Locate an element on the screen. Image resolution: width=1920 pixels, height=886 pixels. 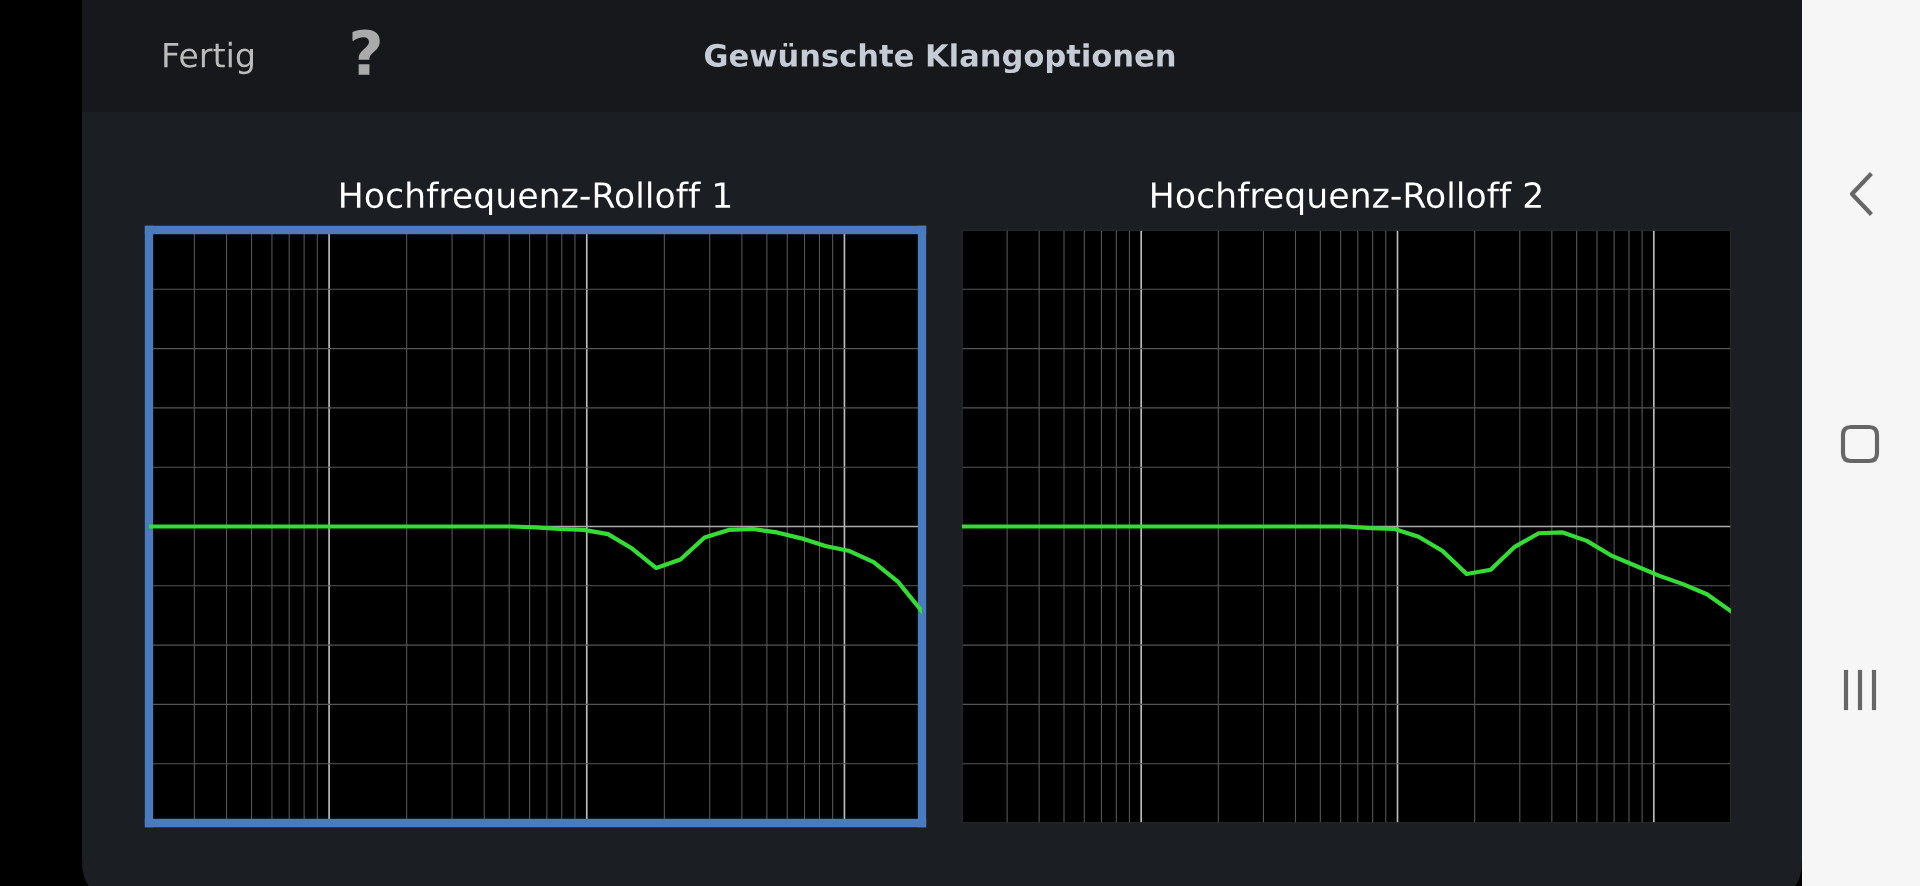
text: Fertig is located at coordinates (209, 58).